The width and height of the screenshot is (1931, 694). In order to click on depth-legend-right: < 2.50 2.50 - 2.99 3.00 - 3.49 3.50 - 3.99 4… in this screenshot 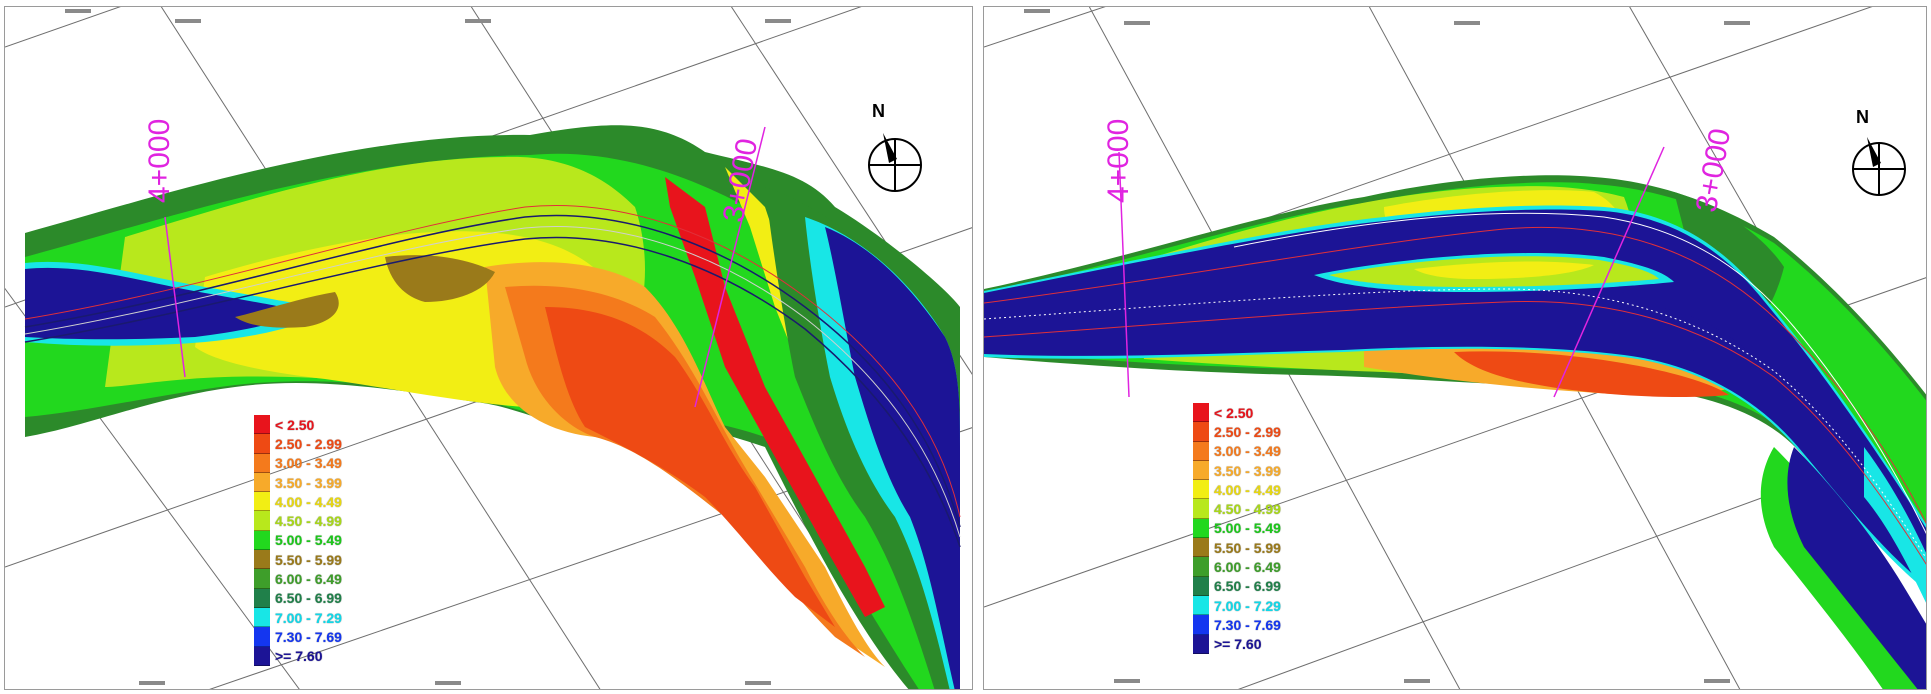, I will do `click(1237, 528)`.